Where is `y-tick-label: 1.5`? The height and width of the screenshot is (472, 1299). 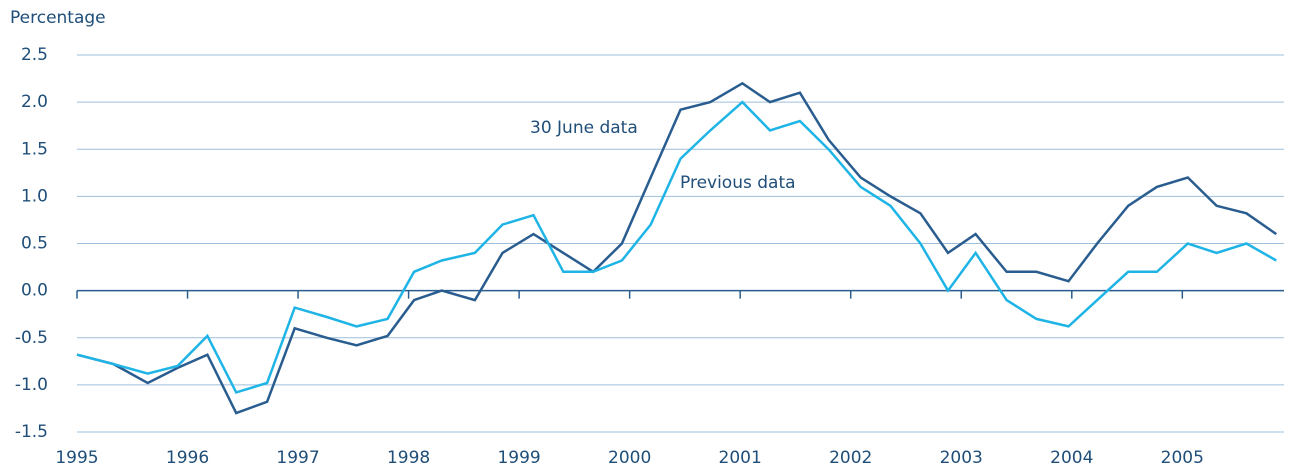
y-tick-label: 1.5 is located at coordinates (34, 149).